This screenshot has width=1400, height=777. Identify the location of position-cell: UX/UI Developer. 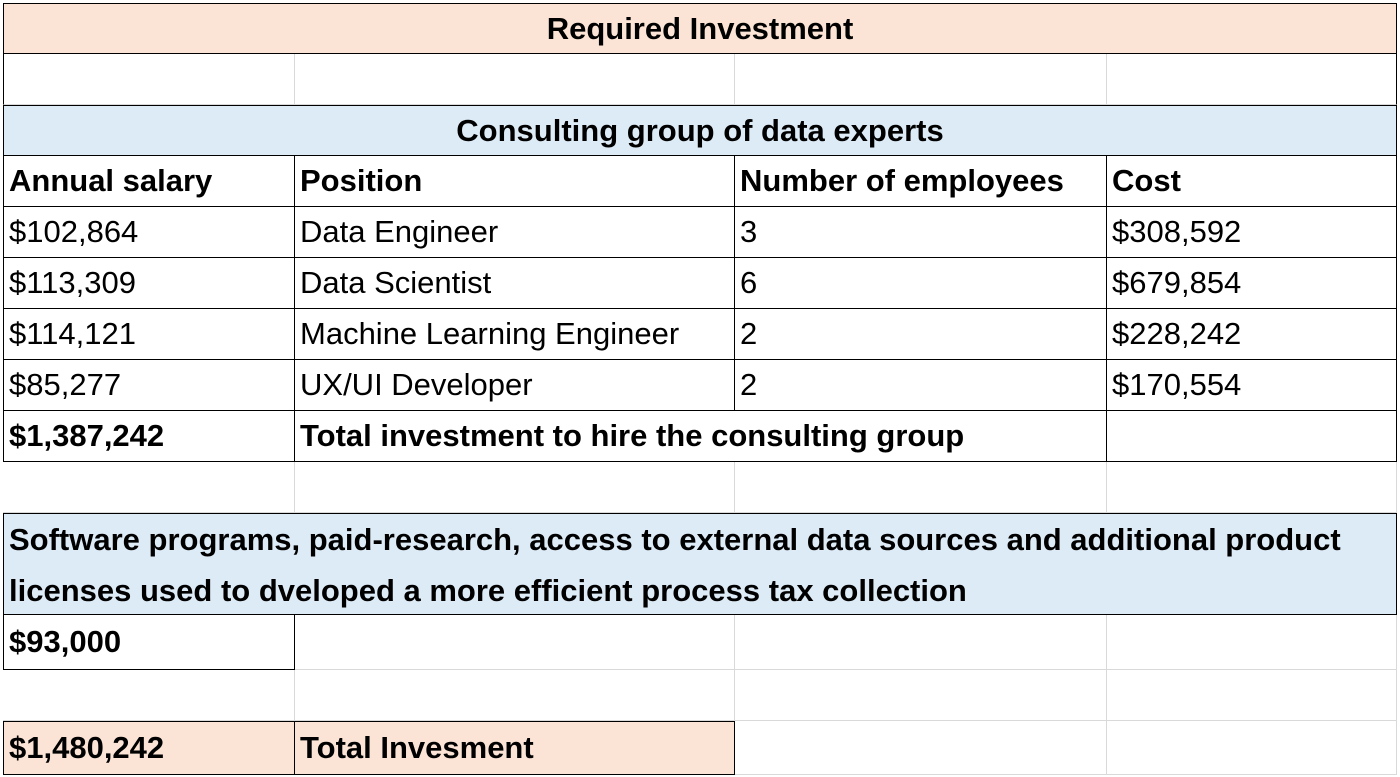
(515, 385).